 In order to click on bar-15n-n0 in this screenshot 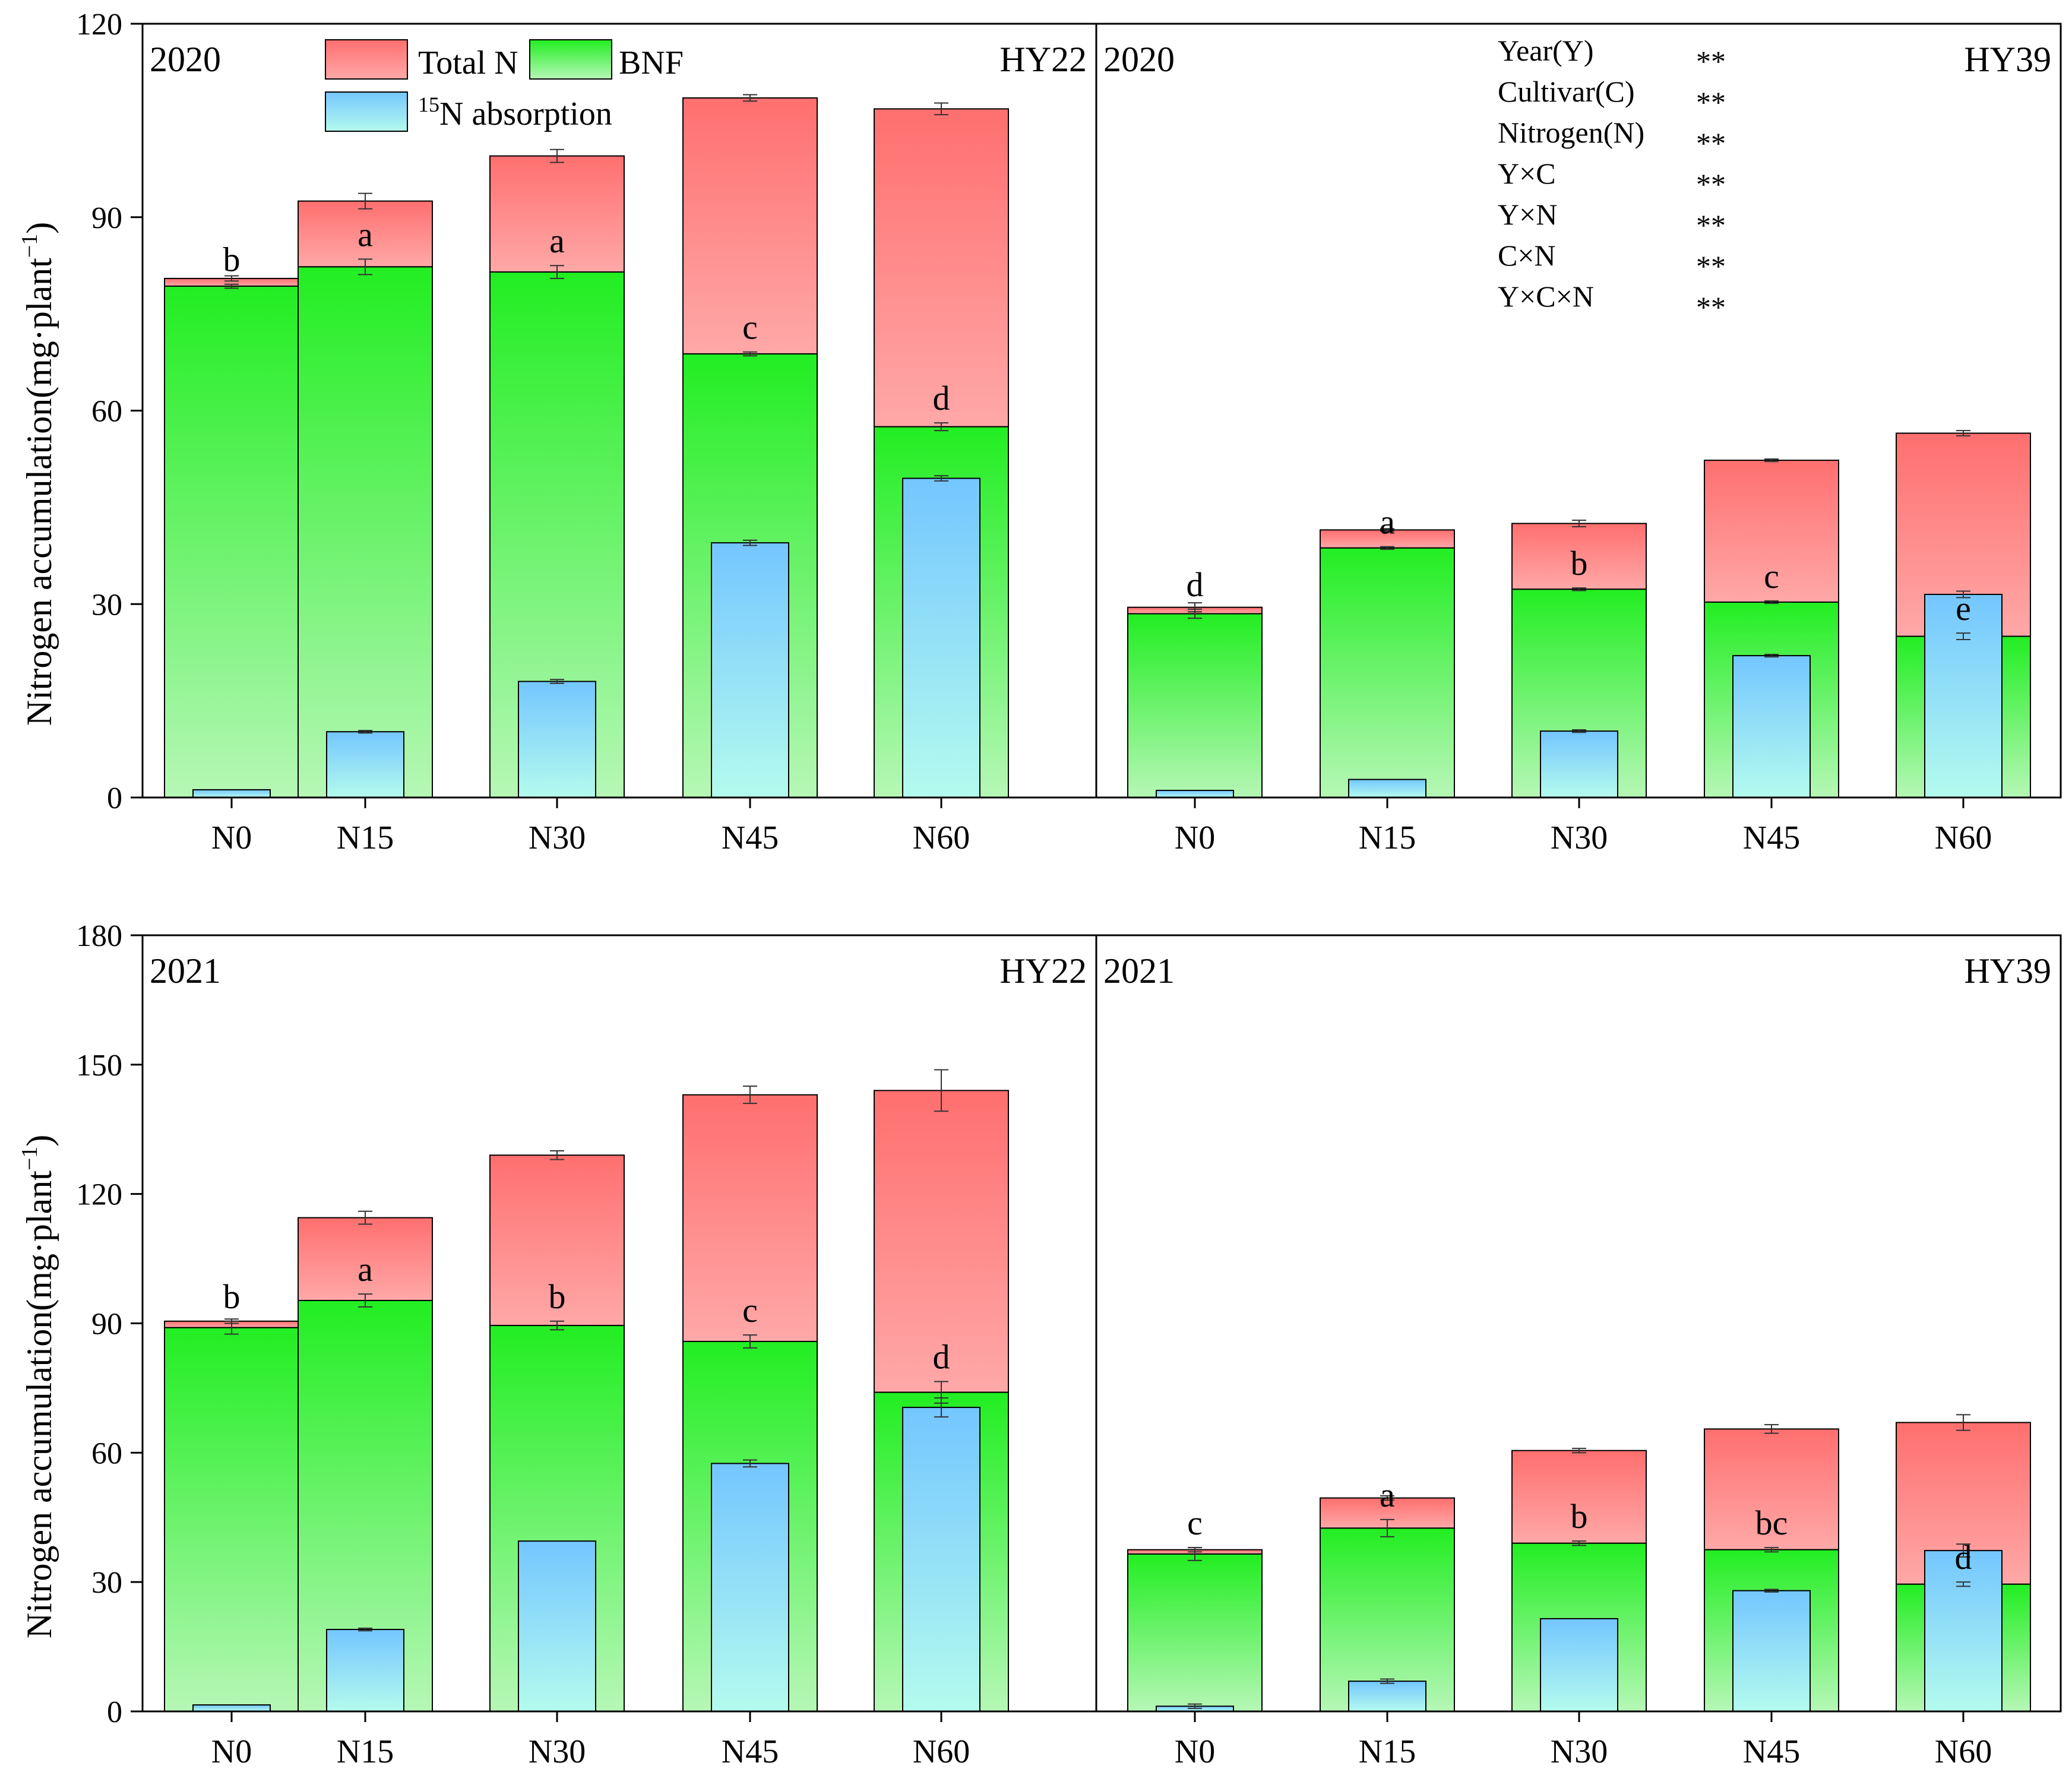, I will do `click(231, 794)`.